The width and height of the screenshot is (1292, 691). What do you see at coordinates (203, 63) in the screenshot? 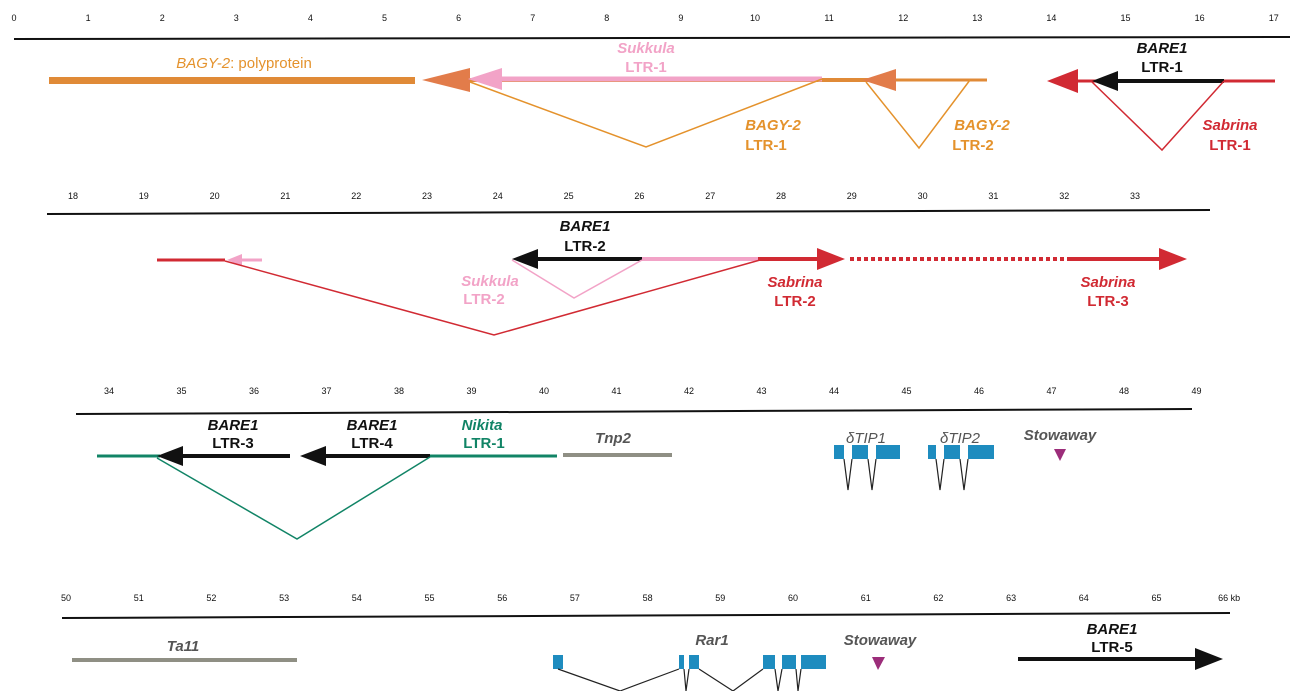
I see `bagy2-polyprotein-name: BAGY-2` at bounding box center [203, 63].